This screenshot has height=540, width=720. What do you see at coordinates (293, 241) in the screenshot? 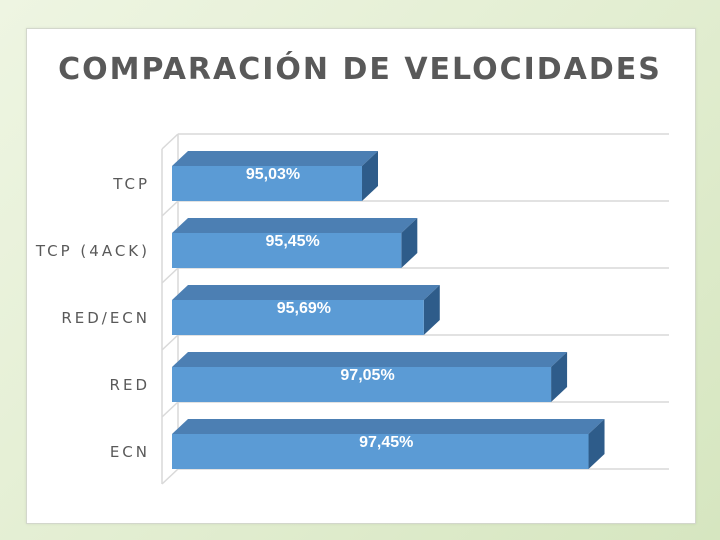
I see `data-label: 95,45%` at bounding box center [293, 241].